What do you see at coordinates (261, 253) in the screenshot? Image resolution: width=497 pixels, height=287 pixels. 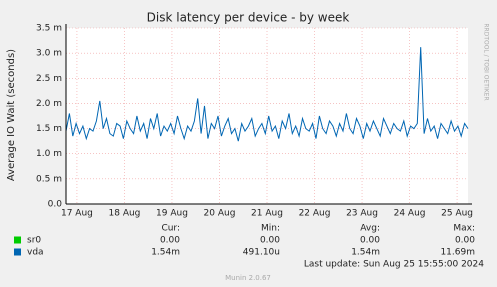 I see `legend-value: 491.10u` at bounding box center [261, 253].